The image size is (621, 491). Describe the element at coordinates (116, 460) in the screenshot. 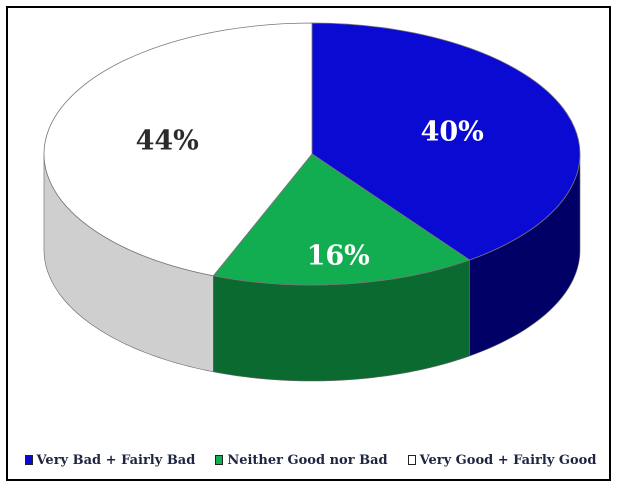

I see `legend-label-very-bad: Very Bad + Fairly Bad` at that location.